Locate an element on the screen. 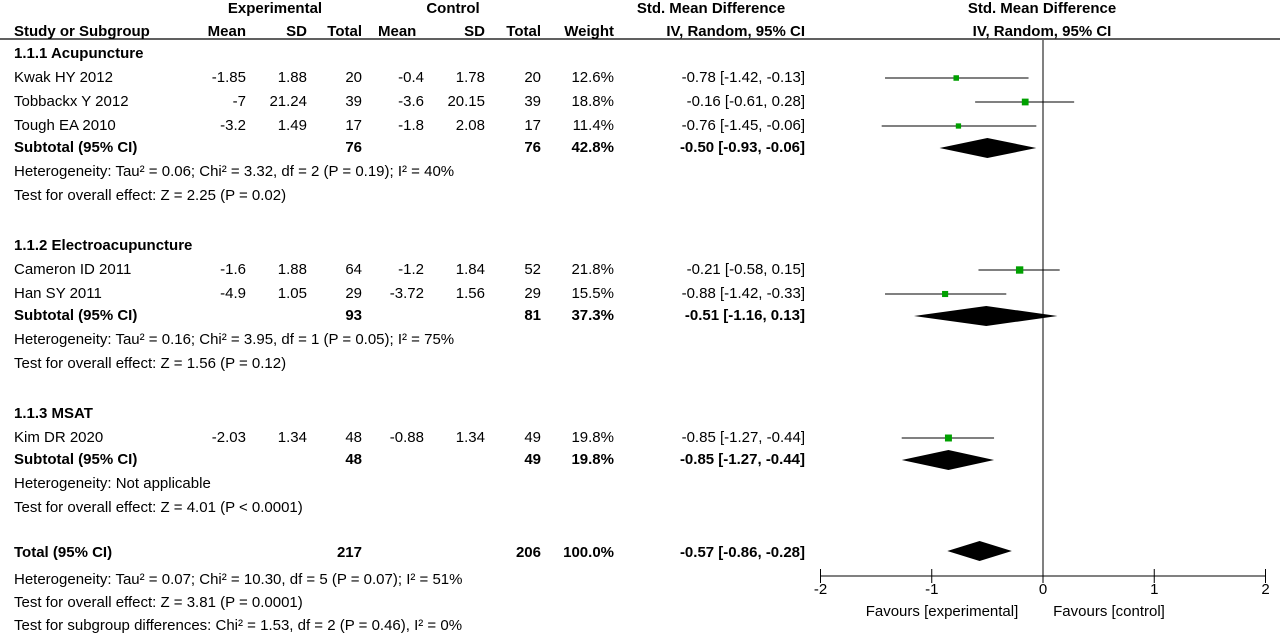  study-exp-mean: -1.6 is located at coordinates (233, 269).